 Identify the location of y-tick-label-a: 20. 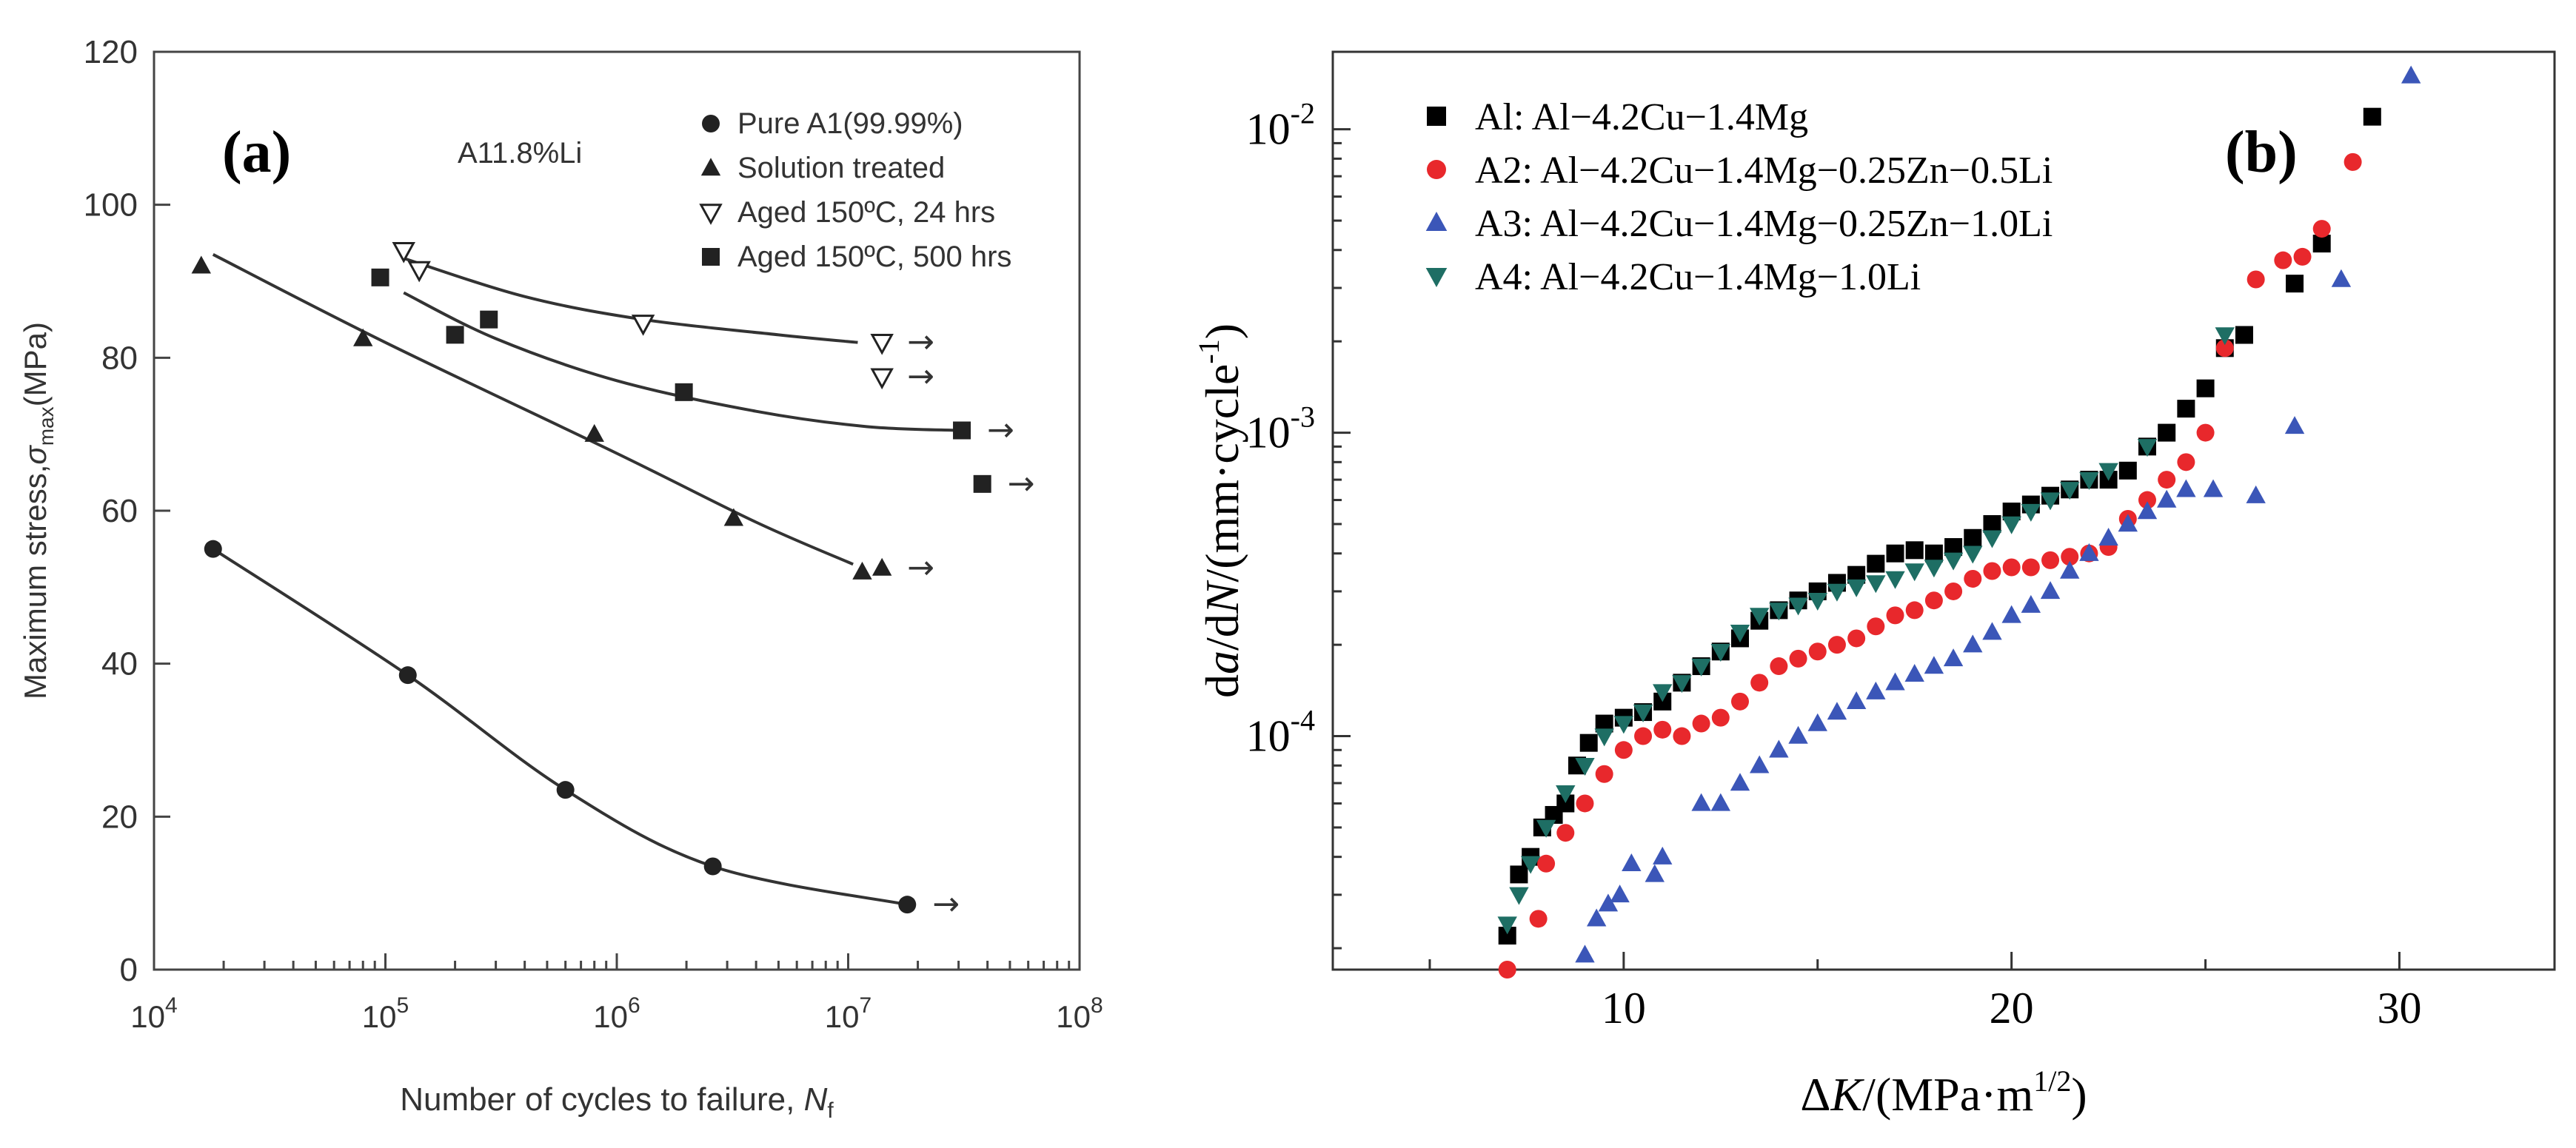
(119, 817).